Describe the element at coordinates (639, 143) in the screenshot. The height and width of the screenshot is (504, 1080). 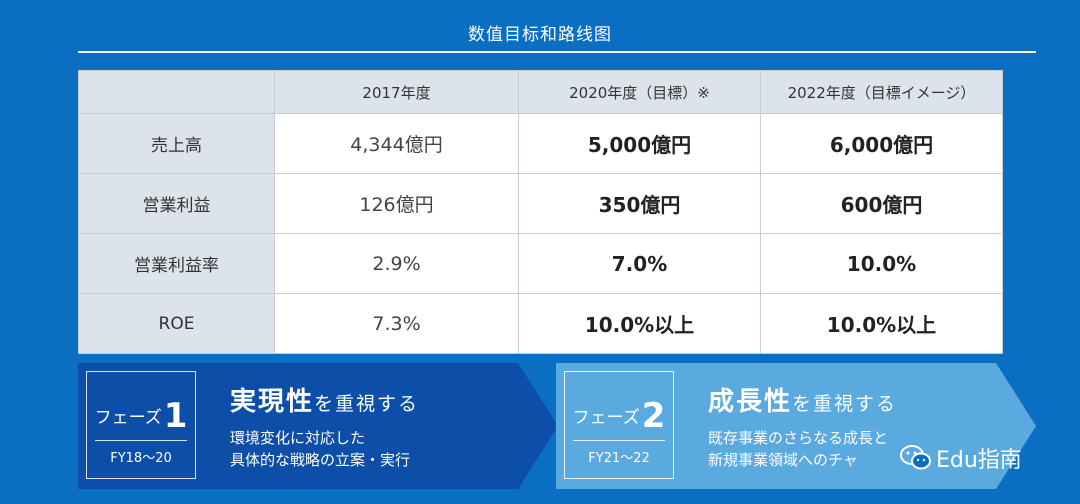
I see `table-cell: 5,000億円` at that location.